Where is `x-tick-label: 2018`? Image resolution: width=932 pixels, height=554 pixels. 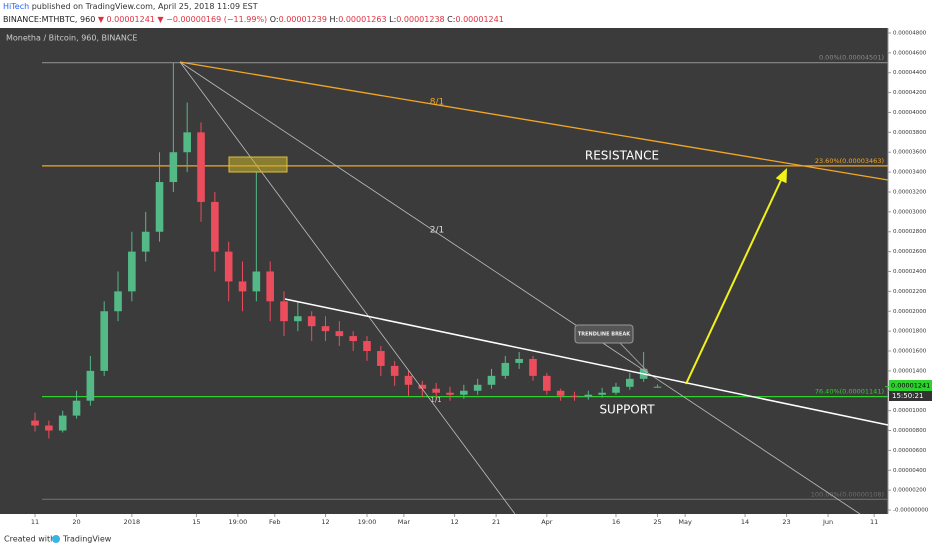 x-tick-label: 2018 is located at coordinates (132, 522).